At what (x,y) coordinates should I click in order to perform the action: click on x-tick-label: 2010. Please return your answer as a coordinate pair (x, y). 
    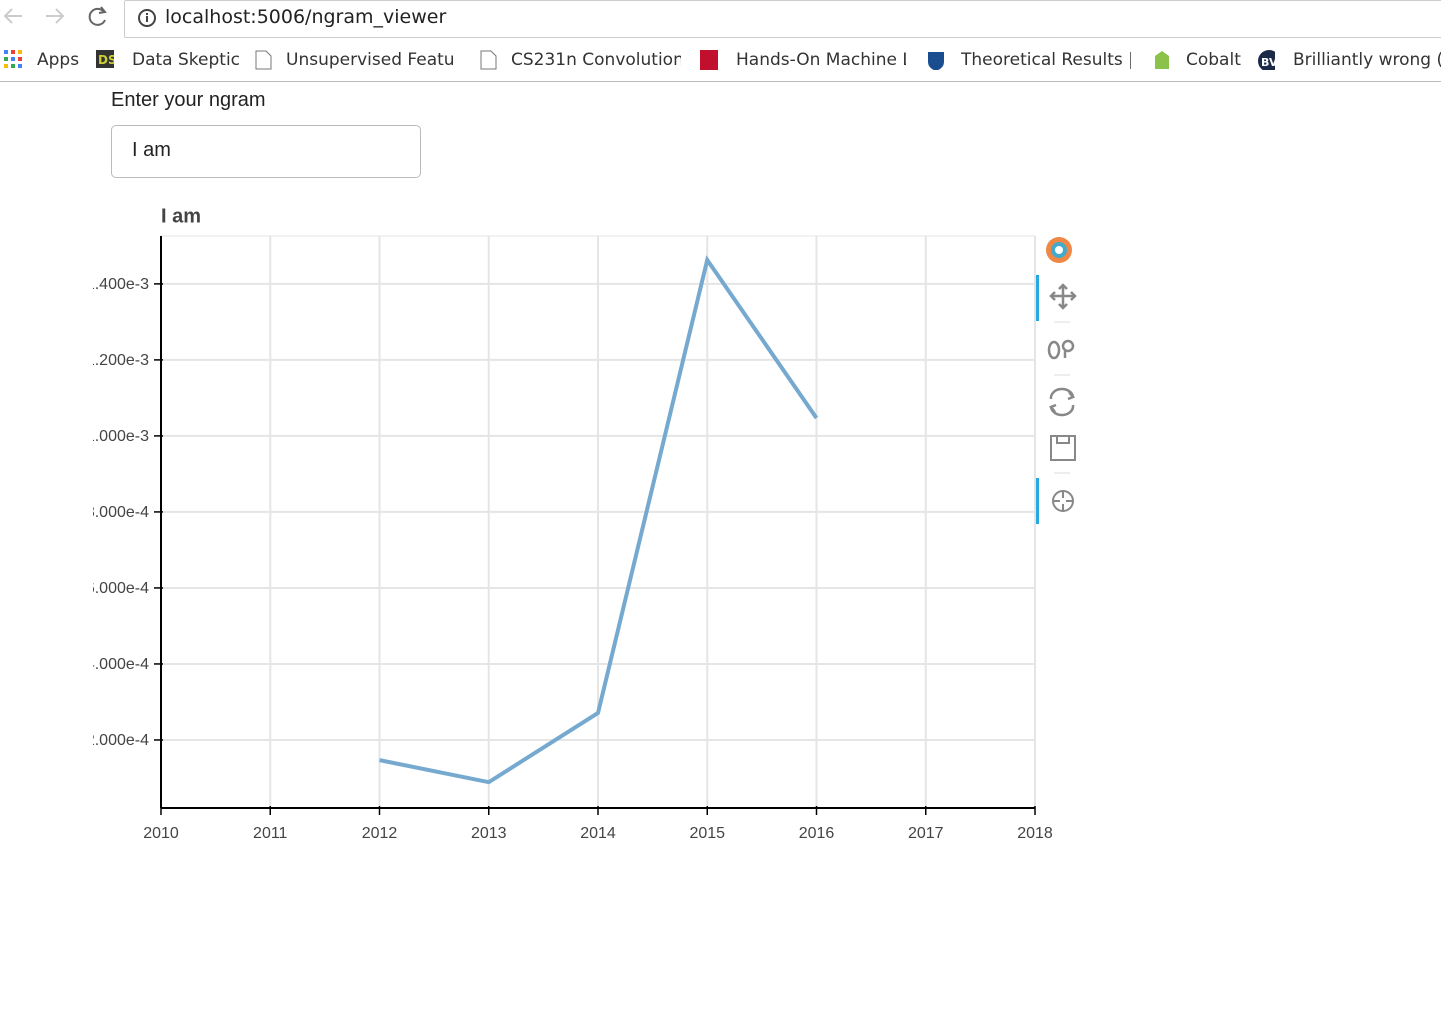
    Looking at the image, I should click on (161, 833).